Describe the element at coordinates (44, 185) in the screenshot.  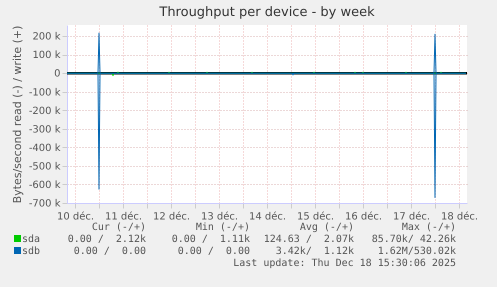
I see `y-tick-label: -600 k` at that location.